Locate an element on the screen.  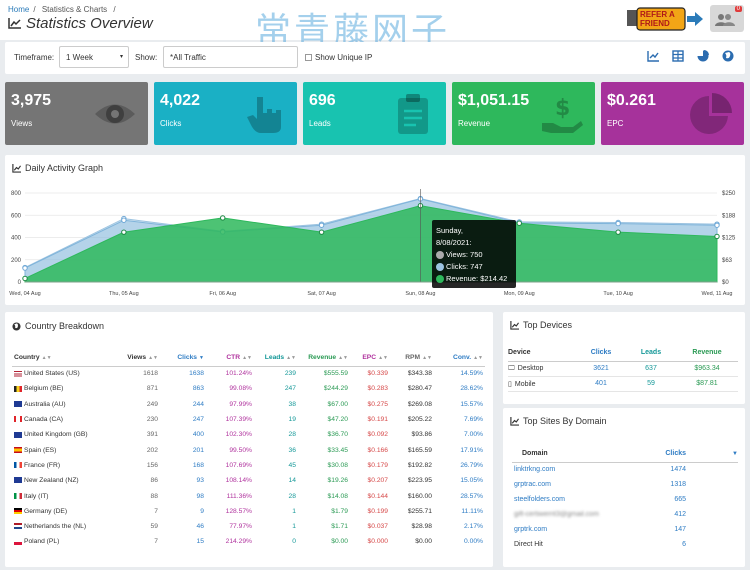
col-device-clicks: Clicks is located at coordinates (601, 353).